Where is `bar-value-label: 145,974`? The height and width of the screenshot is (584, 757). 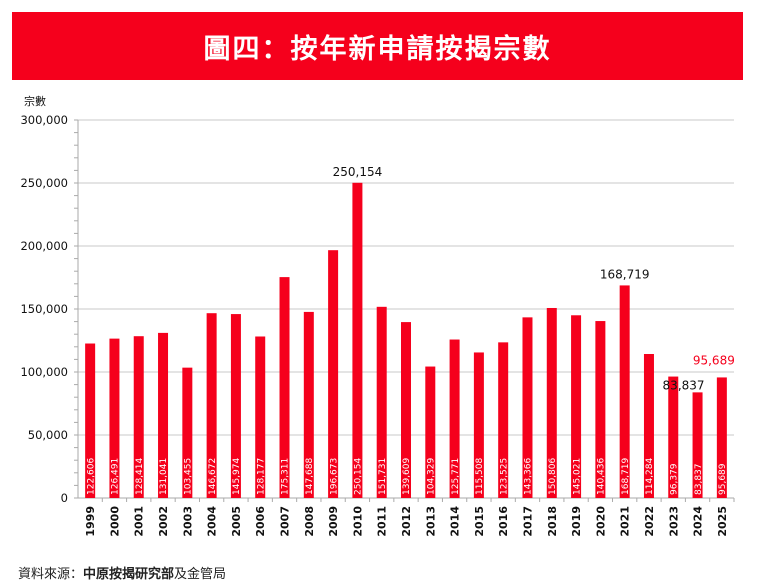
bar-value-label: 145,974 is located at coordinates (237, 476).